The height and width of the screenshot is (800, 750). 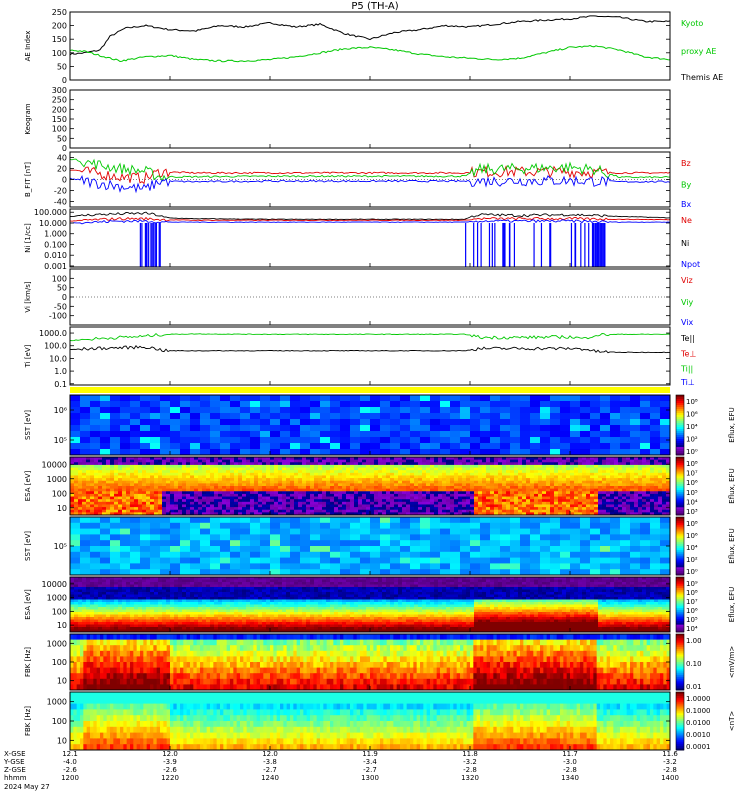 I want to click on colorbar-tick-label: 10⁸, so click(x=692, y=464).